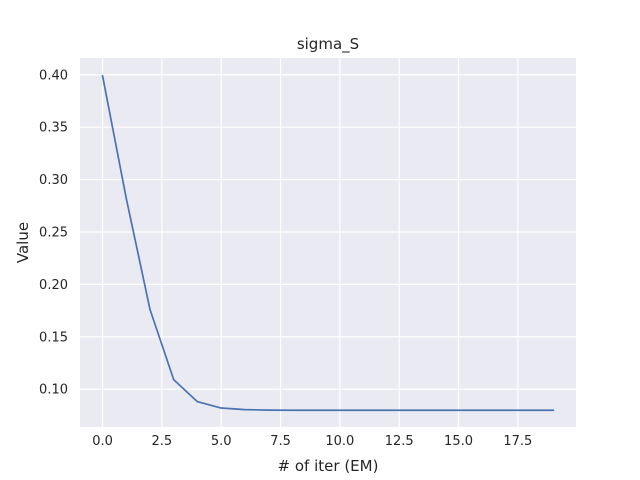 This screenshot has height=480, width=640. I want to click on y-tick-label: 0.40, so click(53, 75).